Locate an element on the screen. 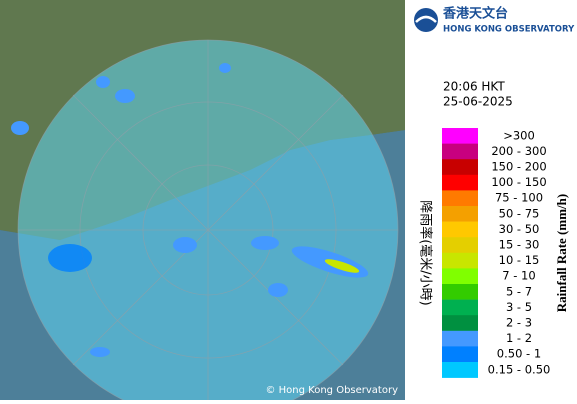 This screenshot has width=577, height=404. legend-label: 75 - 100 is located at coordinates (519, 198).